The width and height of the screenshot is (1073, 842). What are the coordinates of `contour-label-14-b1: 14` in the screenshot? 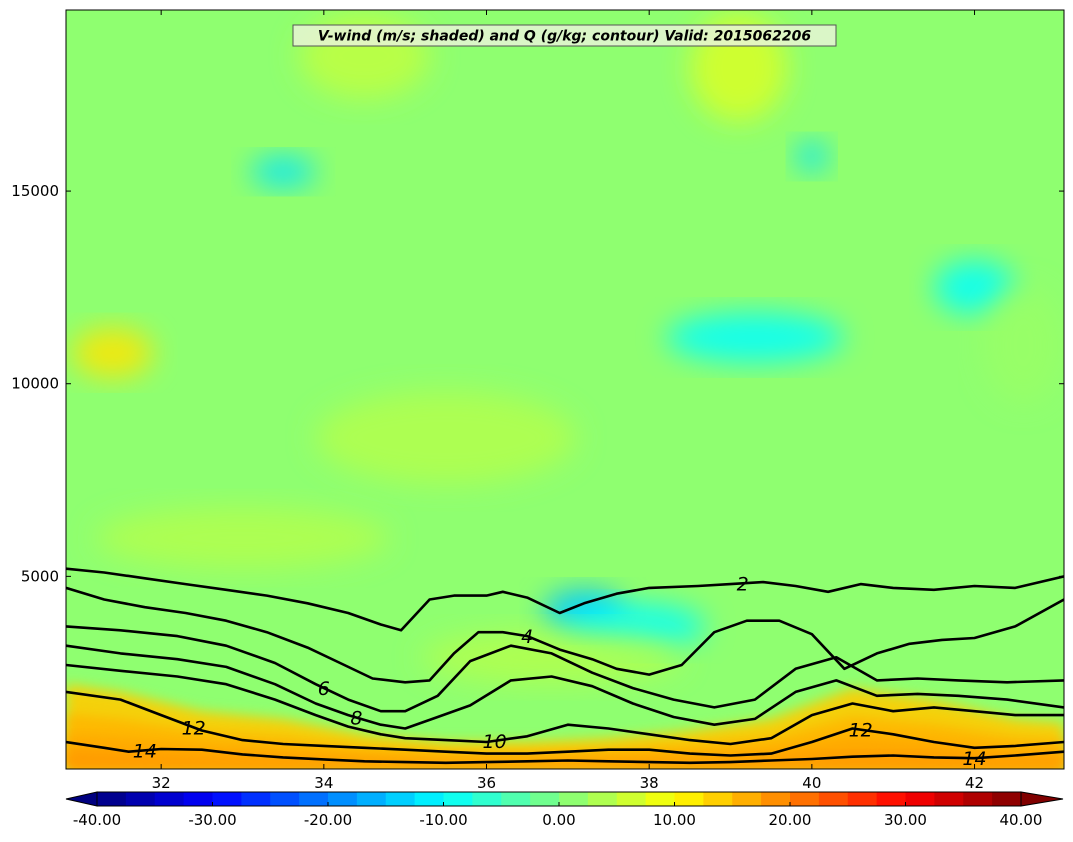 It's located at (974, 759).